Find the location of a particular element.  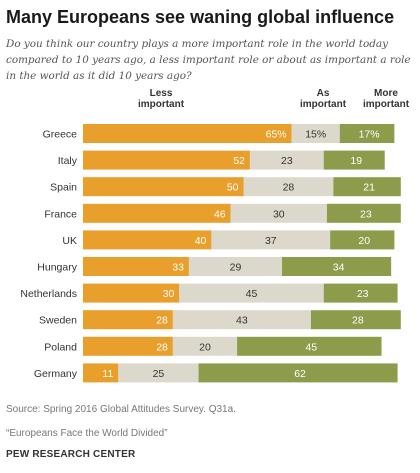

data-label: 65% is located at coordinates (276, 135).